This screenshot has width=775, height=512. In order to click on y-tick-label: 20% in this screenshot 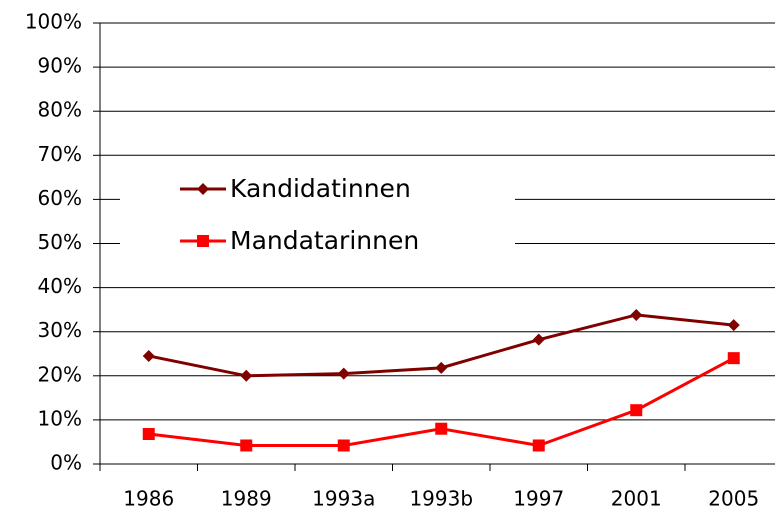, I will do `click(60, 374)`.